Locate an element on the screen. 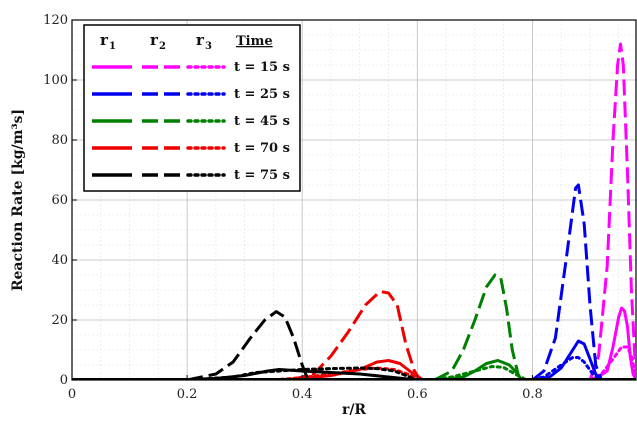 Image resolution: width=637 pixels, height=424 pixels. legend-label-1: t = 25 s is located at coordinates (262, 94).